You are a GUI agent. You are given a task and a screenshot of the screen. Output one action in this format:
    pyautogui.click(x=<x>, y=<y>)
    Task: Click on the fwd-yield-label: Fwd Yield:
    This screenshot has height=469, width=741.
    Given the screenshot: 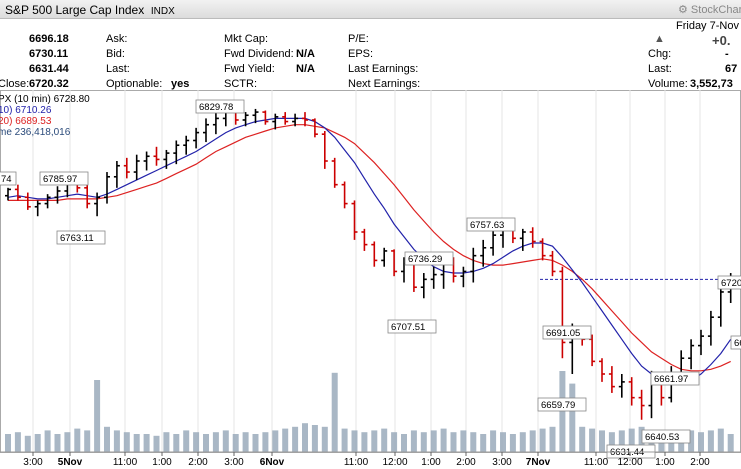 What is the action you would take?
    pyautogui.click(x=249, y=69)
    